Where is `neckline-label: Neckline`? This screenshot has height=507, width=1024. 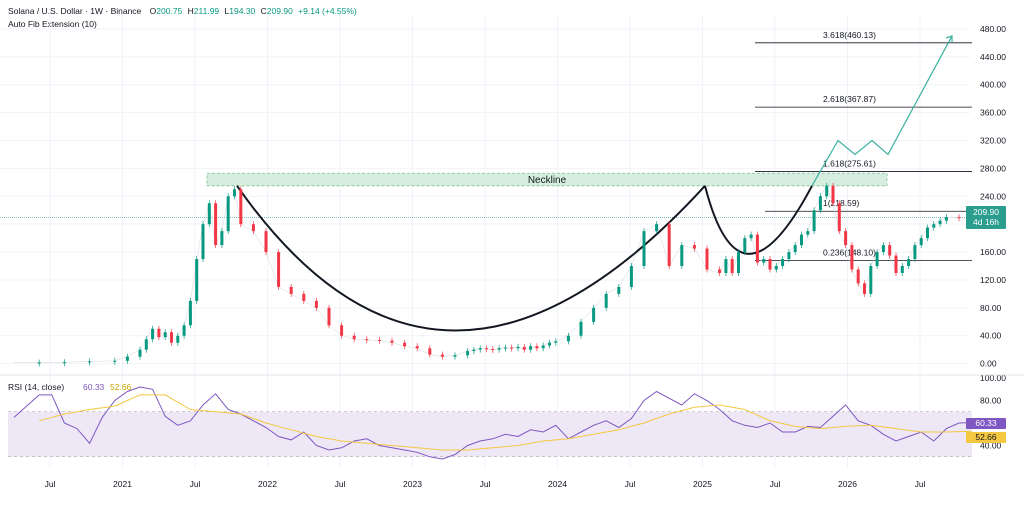
neckline-label: Neckline is located at coordinates (547, 180).